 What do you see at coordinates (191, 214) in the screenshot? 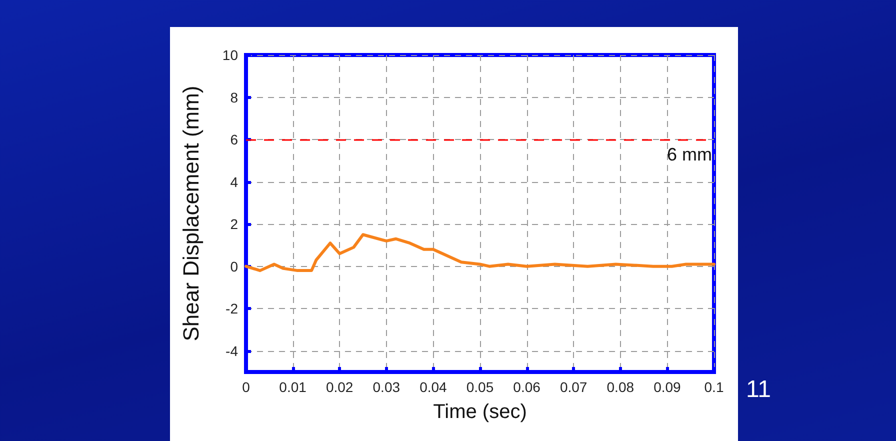
I see `y-axis-title: Shear Displacement (mm)` at bounding box center [191, 214].